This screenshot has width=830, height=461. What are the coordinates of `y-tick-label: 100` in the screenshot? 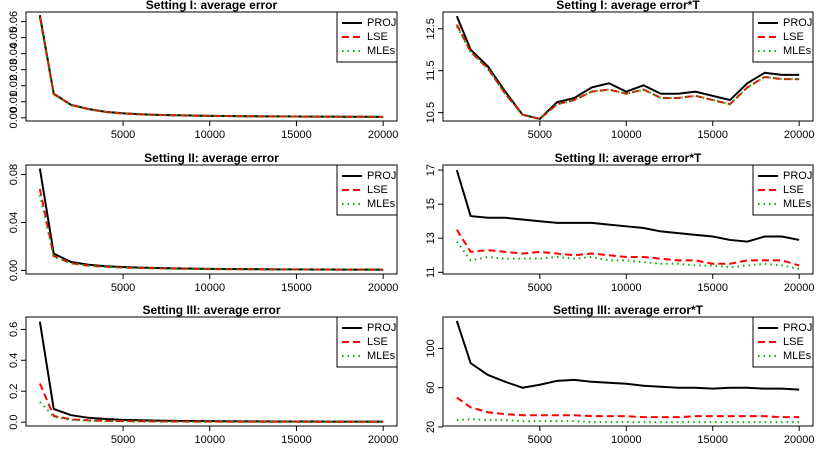 It's located at (431, 348).